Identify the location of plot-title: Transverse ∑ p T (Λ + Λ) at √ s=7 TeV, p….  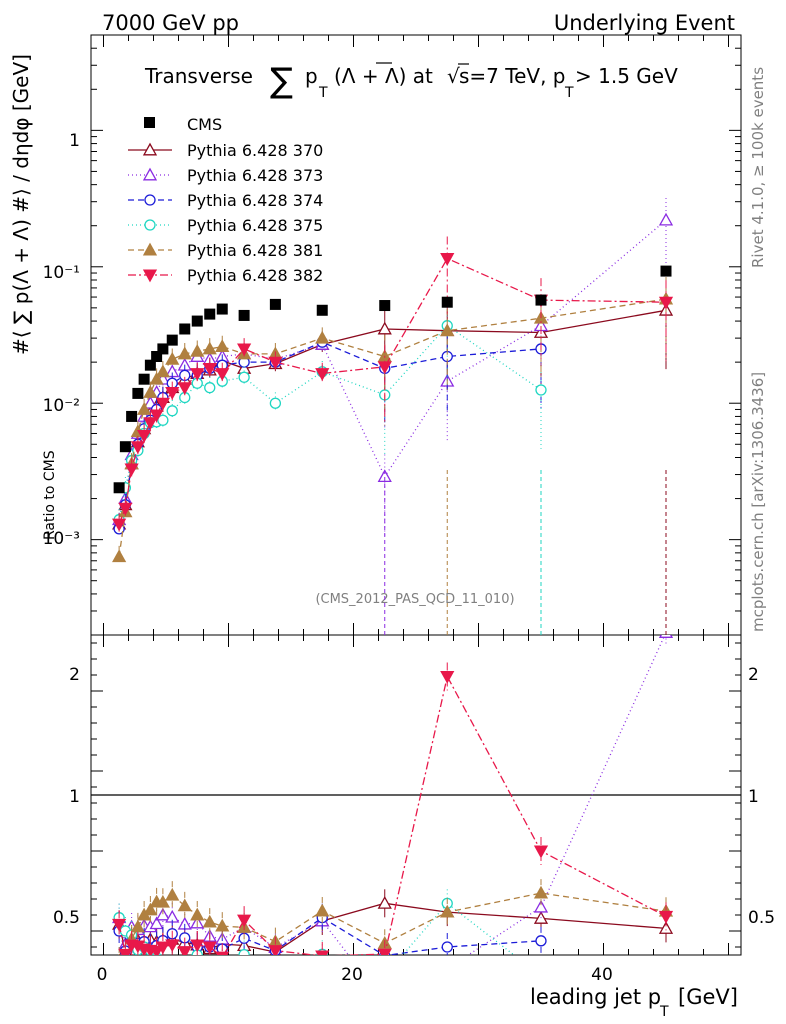
(411, 81).